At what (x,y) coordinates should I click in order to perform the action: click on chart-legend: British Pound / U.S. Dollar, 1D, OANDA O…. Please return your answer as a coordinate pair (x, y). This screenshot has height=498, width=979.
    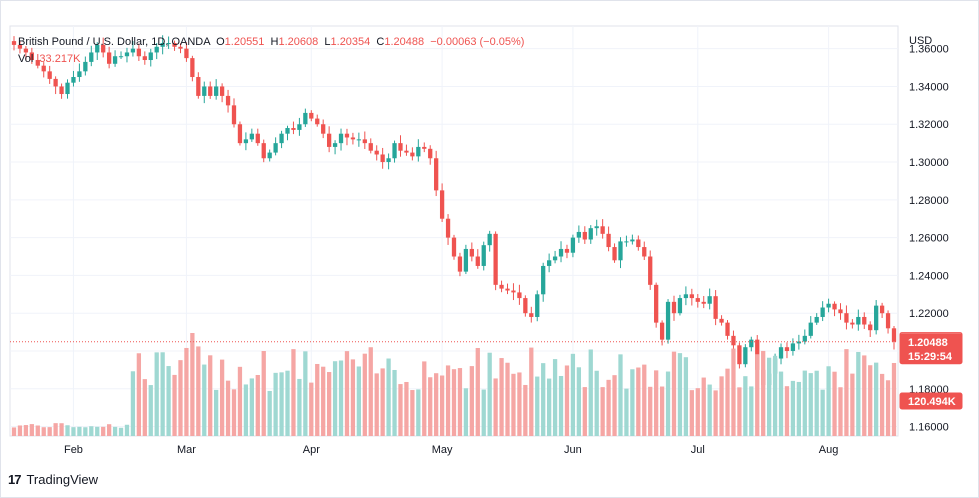
    Looking at the image, I should click on (271, 42).